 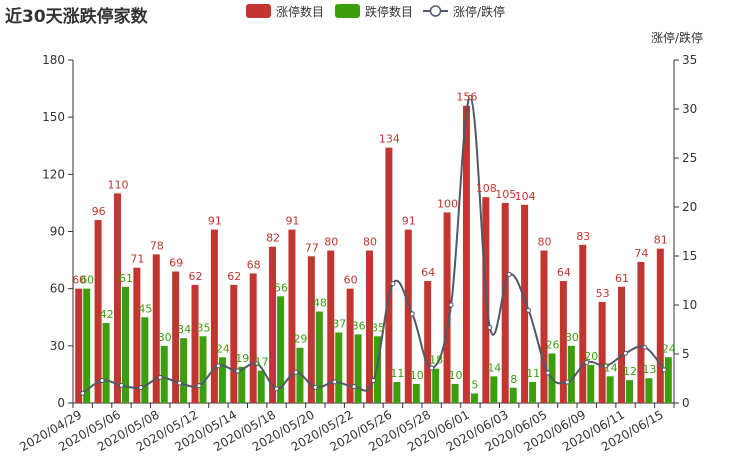 What do you see at coordinates (456, 375) in the screenshot?
I see `limit-down-value-label: 10` at bounding box center [456, 375].